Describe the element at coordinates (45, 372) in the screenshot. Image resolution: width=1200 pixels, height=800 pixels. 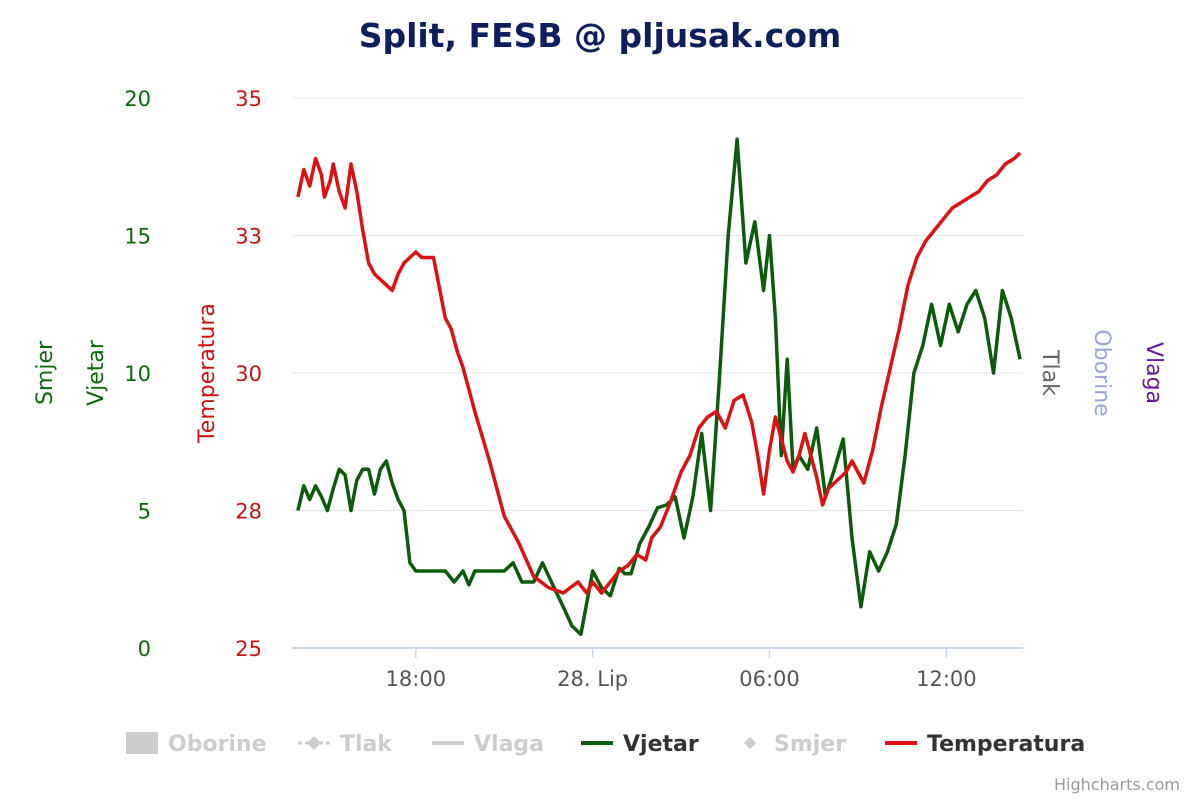
I see `axis-title-smjer: Smjer` at that location.